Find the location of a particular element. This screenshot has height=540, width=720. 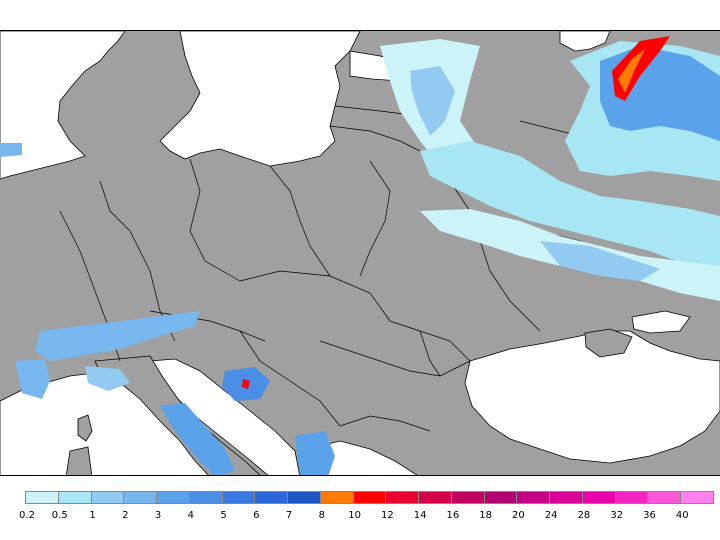

legend-tick-label: 24 is located at coordinates (551, 515).